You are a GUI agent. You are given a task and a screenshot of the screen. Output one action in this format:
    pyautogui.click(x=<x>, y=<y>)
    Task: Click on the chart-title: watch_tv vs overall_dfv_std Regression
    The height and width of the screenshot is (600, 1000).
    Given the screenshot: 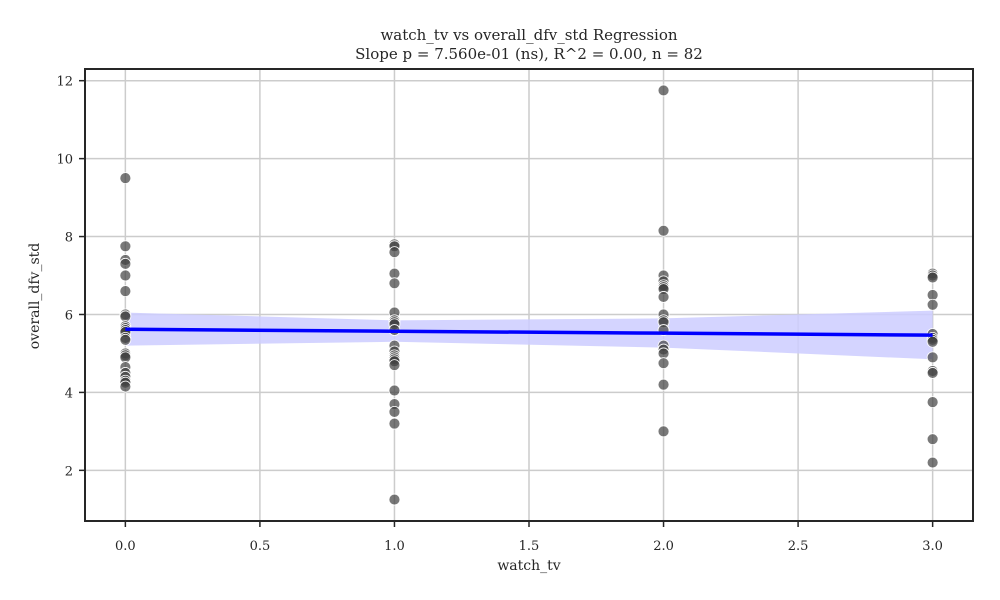 What is the action you would take?
    pyautogui.click(x=528, y=35)
    